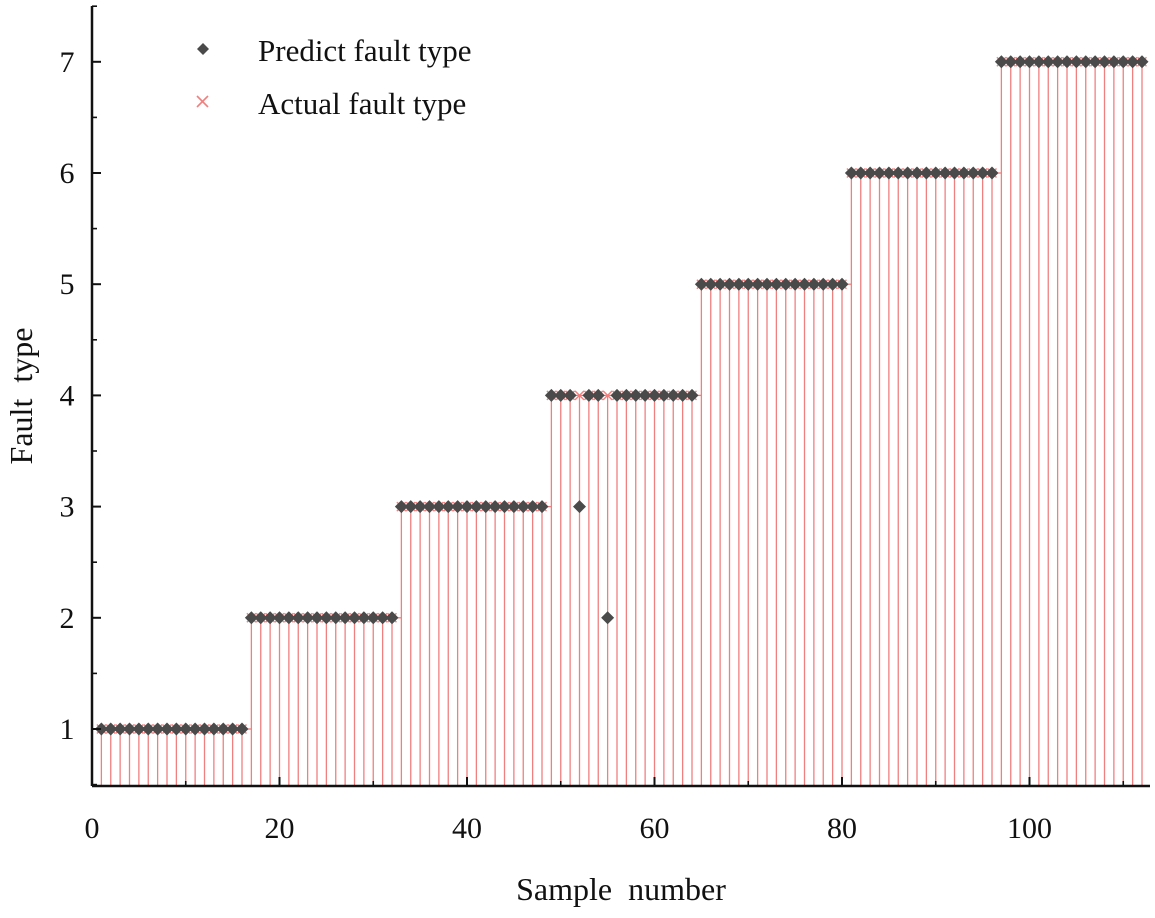  I want to click on x-tick-label: 0, so click(92, 828).